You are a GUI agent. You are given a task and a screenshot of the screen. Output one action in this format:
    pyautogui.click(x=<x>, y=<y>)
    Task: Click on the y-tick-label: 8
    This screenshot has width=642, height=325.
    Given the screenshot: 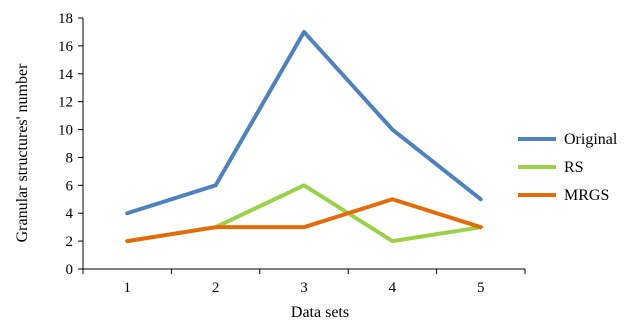 What is the action you would take?
    pyautogui.click(x=70, y=158)
    